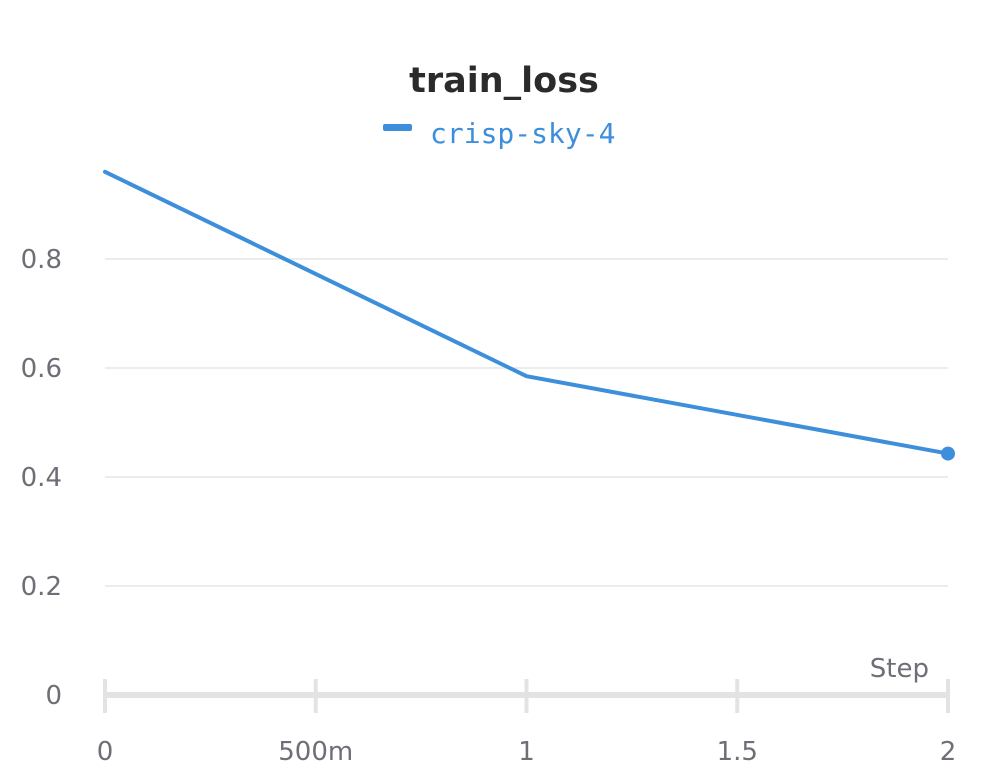  What do you see at coordinates (105, 752) in the screenshot?
I see `x-tick-label: 0` at bounding box center [105, 752].